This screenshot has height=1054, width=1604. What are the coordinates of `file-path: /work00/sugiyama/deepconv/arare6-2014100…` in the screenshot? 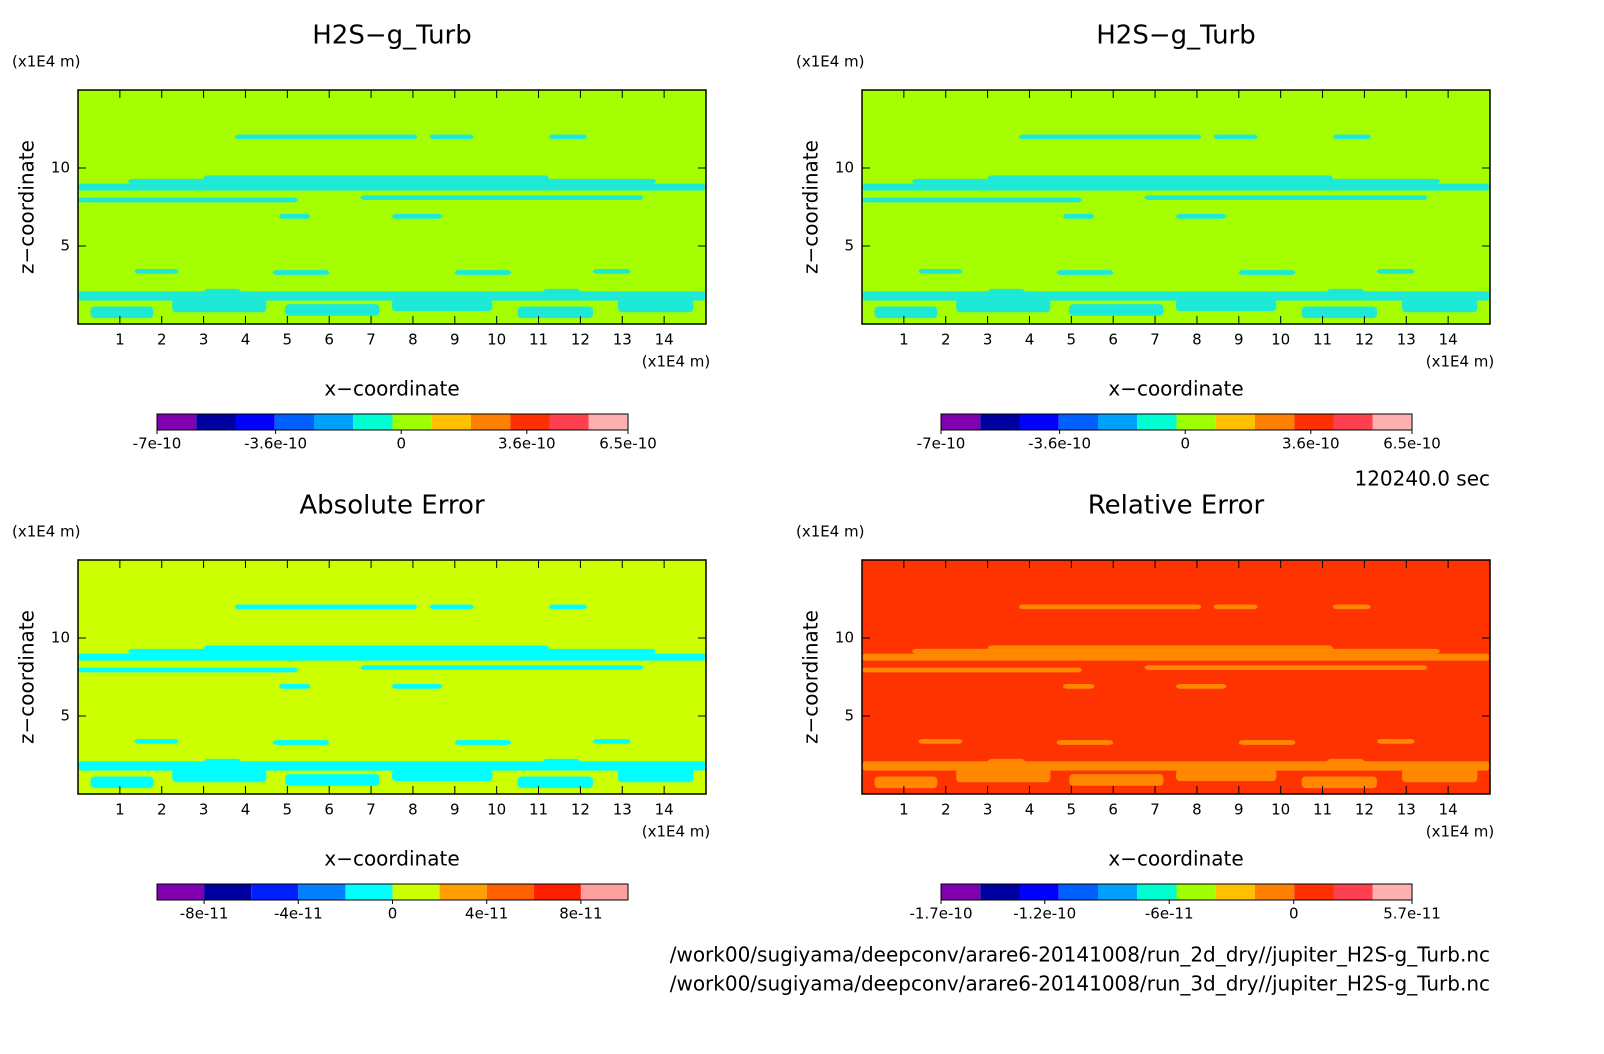 It's located at (1080, 955).